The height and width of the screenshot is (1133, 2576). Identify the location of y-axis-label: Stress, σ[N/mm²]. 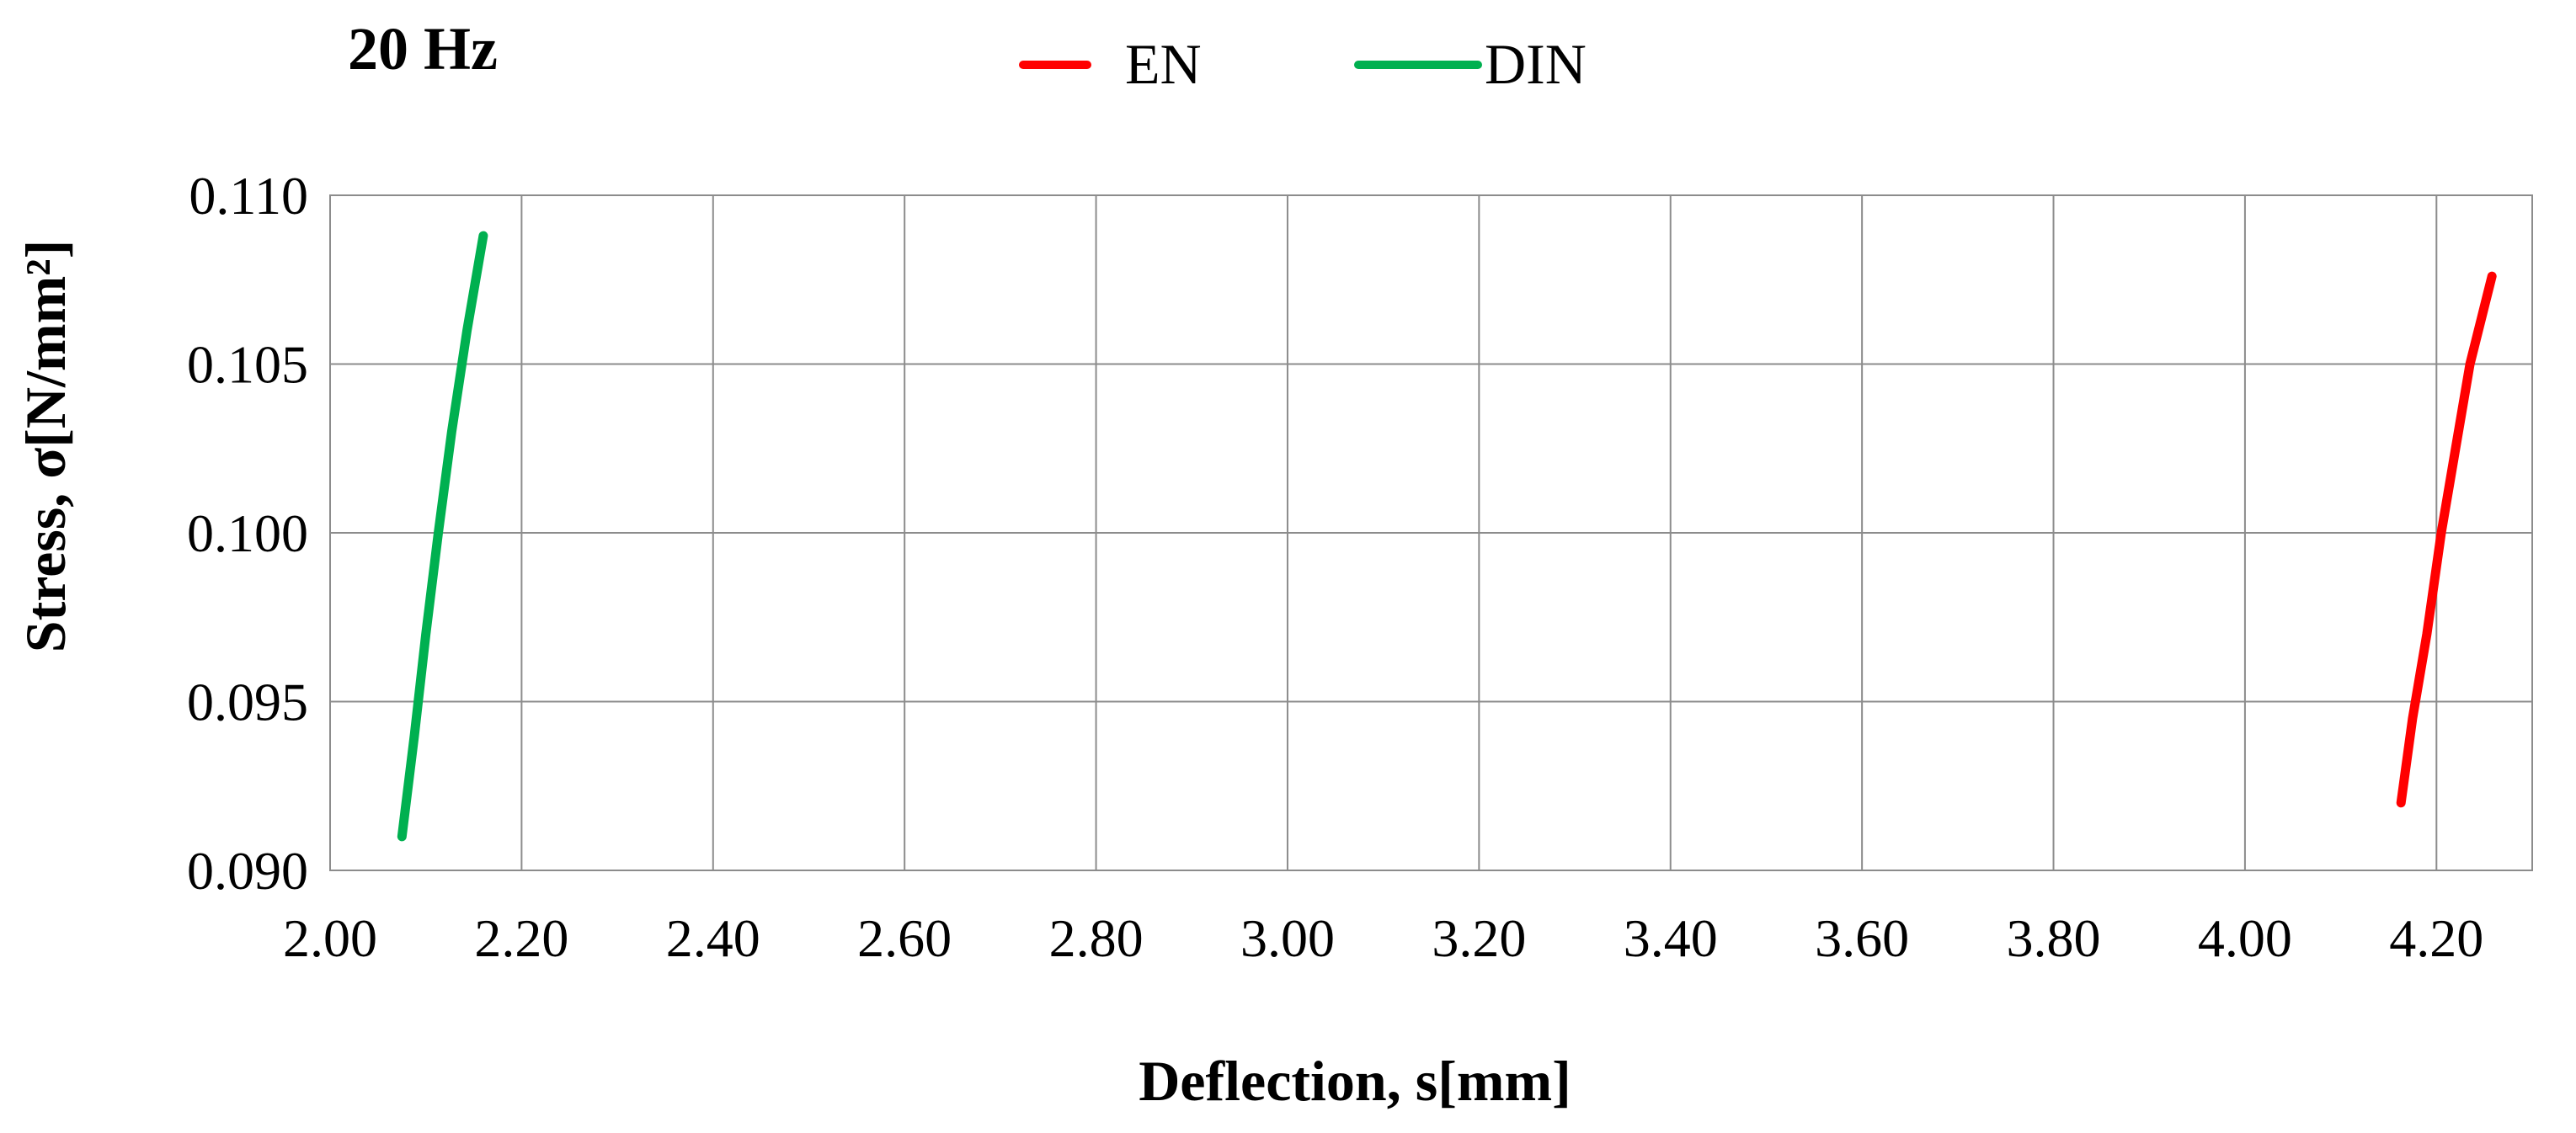
(45, 446).